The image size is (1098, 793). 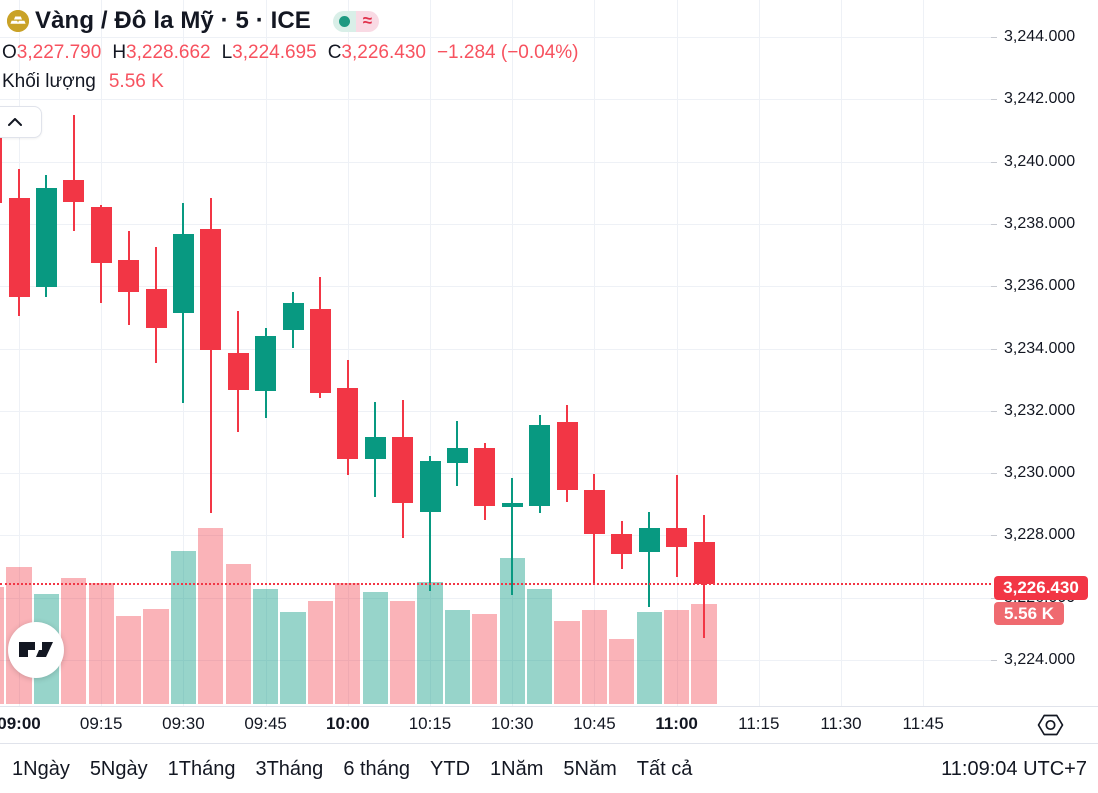 What do you see at coordinates (1040, 99) in the screenshot?
I see `price-axis-label: 3,242.000` at bounding box center [1040, 99].